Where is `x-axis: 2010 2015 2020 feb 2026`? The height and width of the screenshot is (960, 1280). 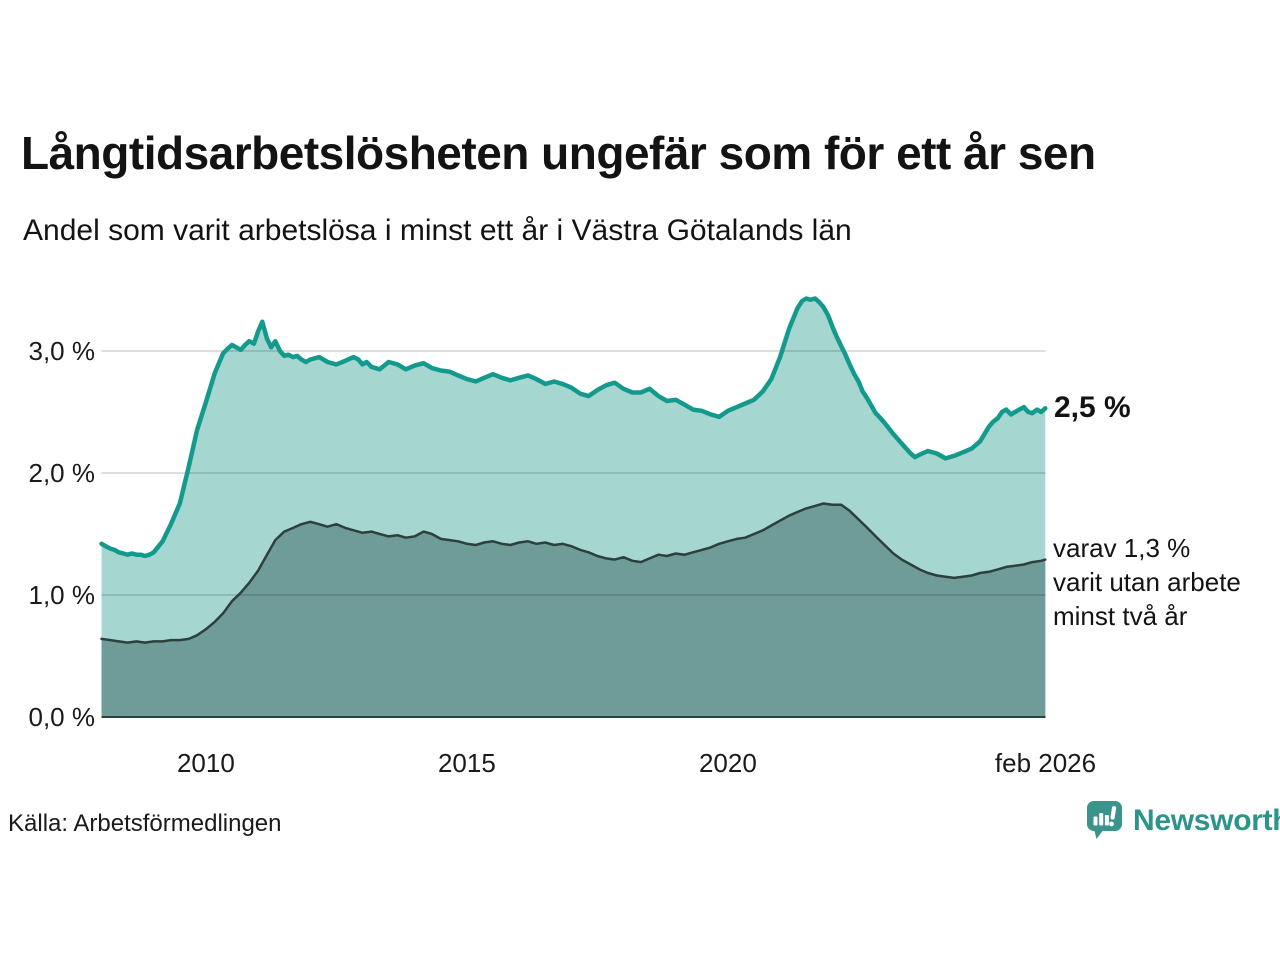
x-axis: 2010 2015 2020 feb 2026 is located at coordinates (640, 766).